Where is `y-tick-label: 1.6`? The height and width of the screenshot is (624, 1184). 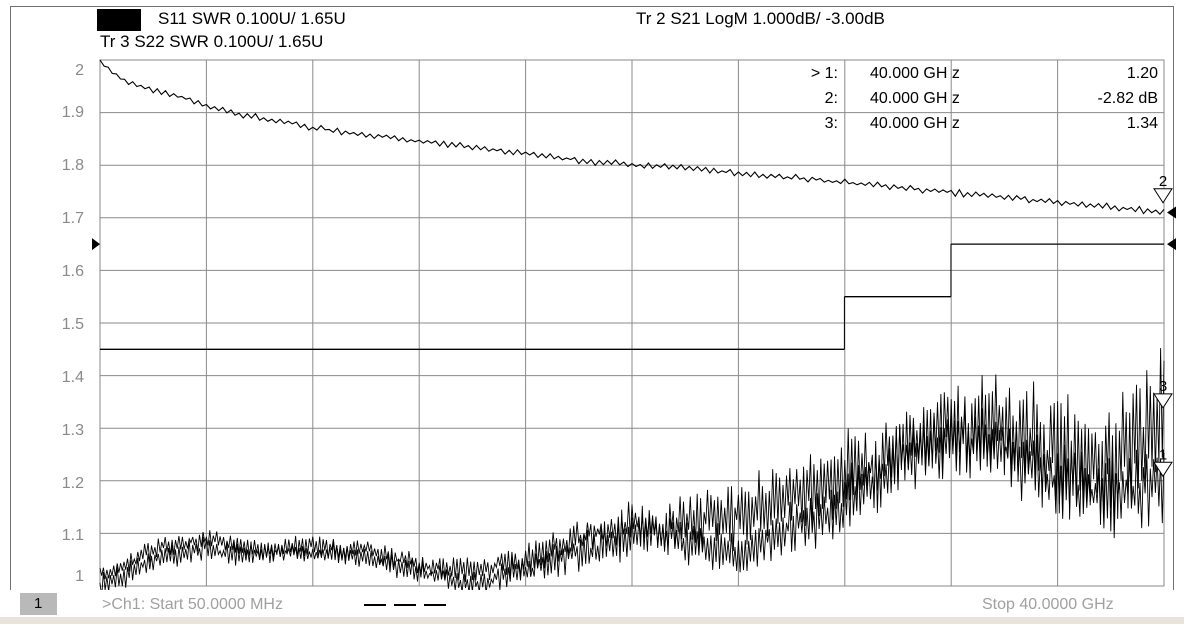
y-tick-label: 1.6 is located at coordinates (72, 271).